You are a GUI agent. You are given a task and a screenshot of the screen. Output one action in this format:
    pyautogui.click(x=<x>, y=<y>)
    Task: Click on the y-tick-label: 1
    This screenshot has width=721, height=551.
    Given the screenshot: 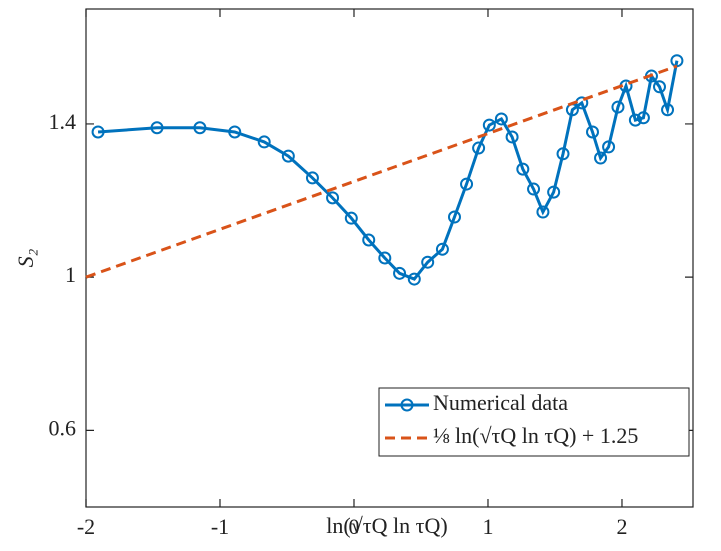 What is the action you would take?
    pyautogui.click(x=70, y=274)
    